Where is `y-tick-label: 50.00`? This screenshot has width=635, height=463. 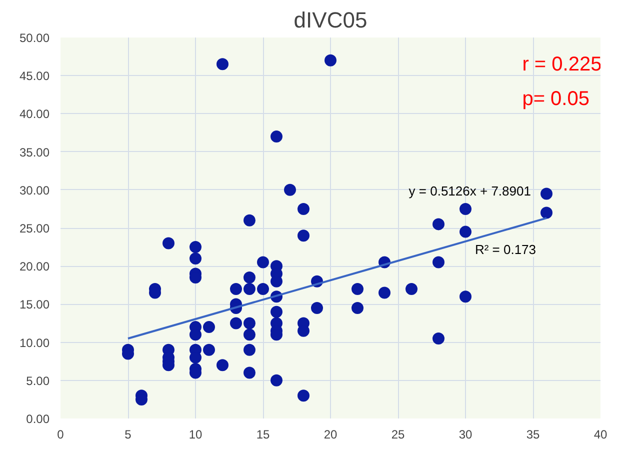 y-tick-label: 50.00 is located at coordinates (34, 38).